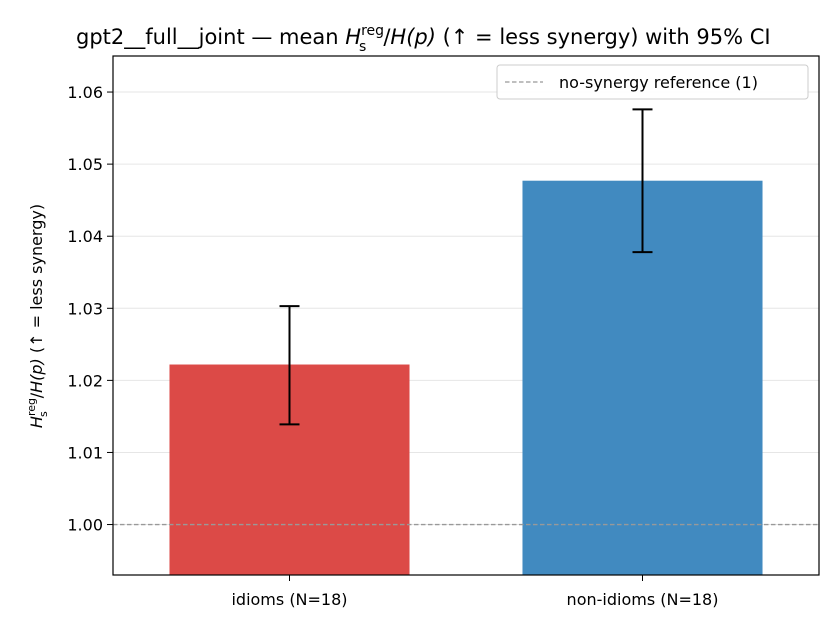 The height and width of the screenshot is (630, 840). Describe the element at coordinates (289, 599) in the screenshot. I see `x-tick-label: idioms (N=18)` at that location.